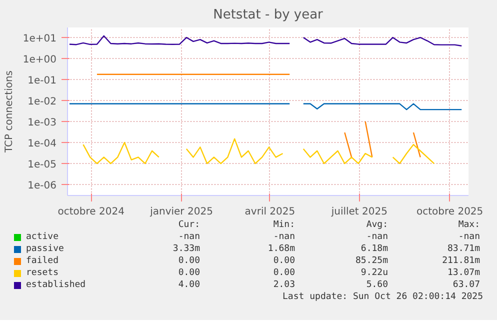  Describe the element at coordinates (283, 225) in the screenshot. I see `text: Min:` at that location.